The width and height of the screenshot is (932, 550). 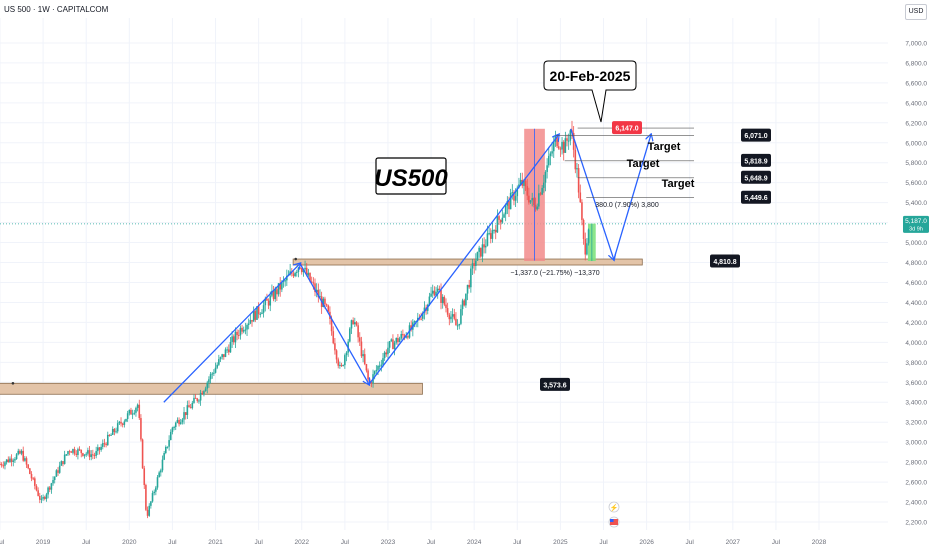 I want to click on symbol-header: US 500 · 1W · CAPITALCOM, so click(x=56, y=9).